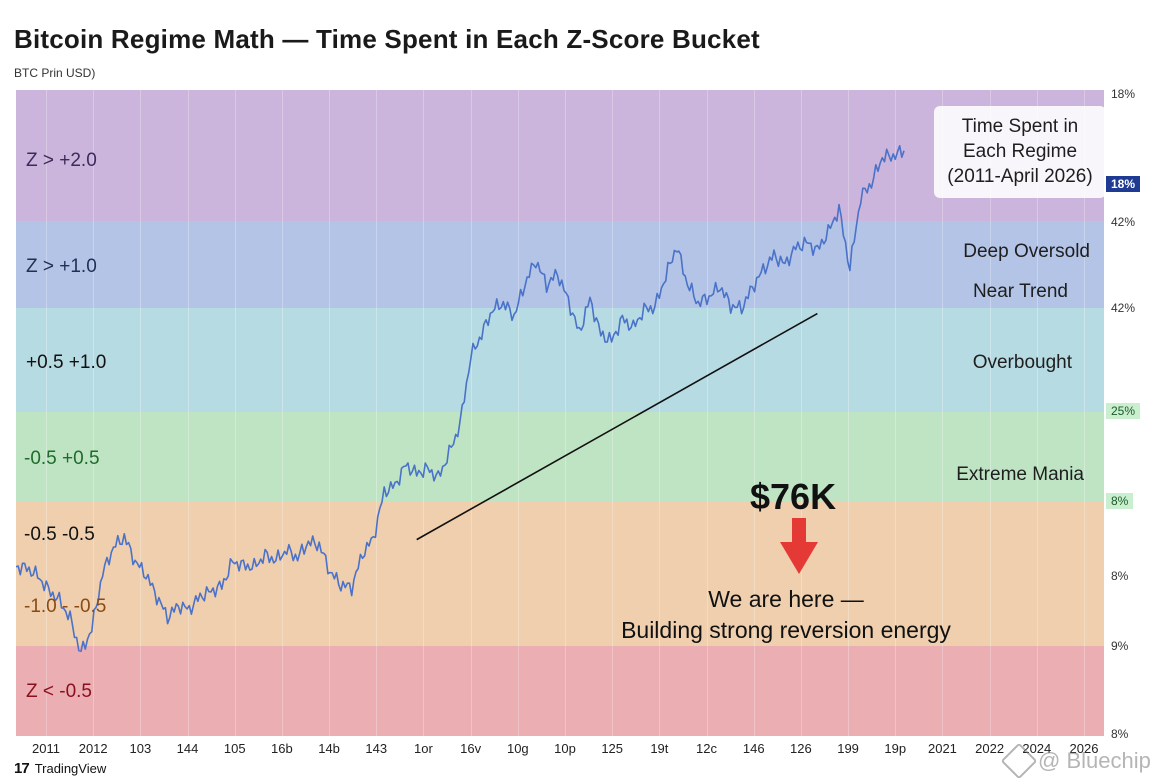  I want to click on trend-line, so click(617, 426).